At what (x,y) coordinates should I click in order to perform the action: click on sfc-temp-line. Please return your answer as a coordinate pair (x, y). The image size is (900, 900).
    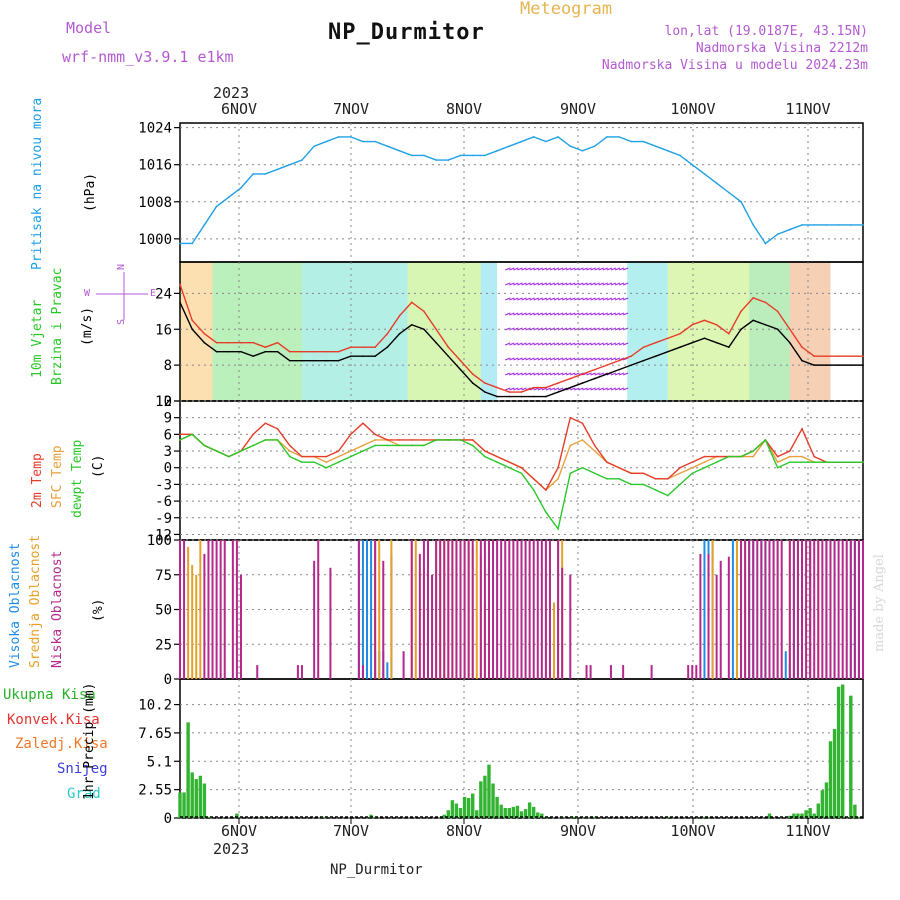
    Looking at the image, I should click on (521, 462).